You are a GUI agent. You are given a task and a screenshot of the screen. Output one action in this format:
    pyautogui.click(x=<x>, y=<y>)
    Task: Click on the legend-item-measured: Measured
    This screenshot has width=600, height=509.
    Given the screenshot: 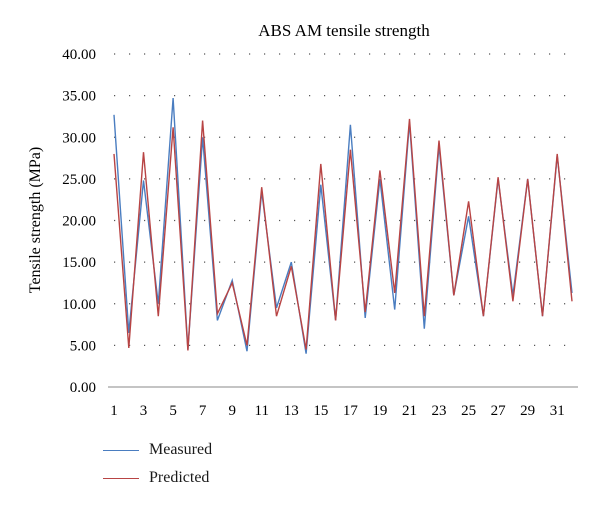 What is the action you would take?
    pyautogui.click(x=157, y=450)
    